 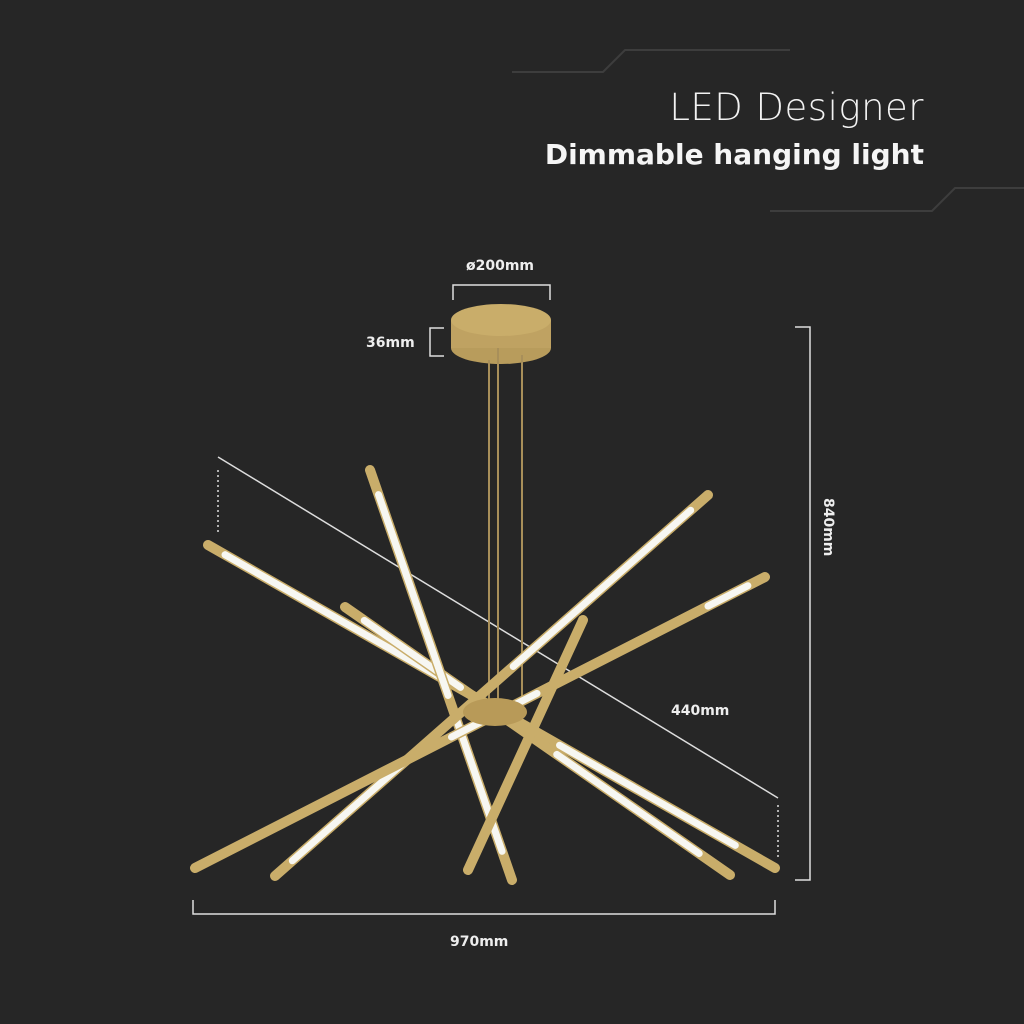 I want to click on total-height-label: 840mm, so click(x=828, y=527).